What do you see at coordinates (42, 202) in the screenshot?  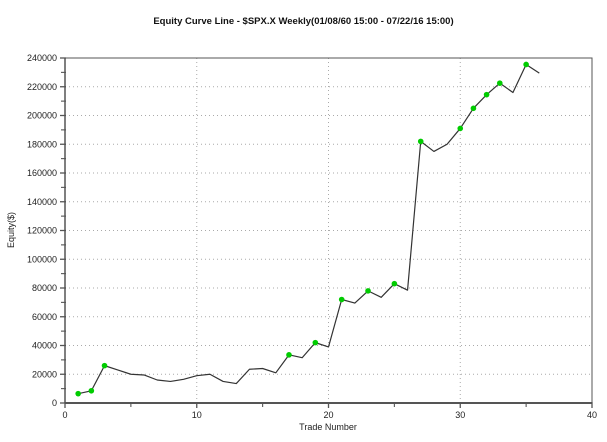 I see `y-tick-label: 140000` at bounding box center [42, 202].